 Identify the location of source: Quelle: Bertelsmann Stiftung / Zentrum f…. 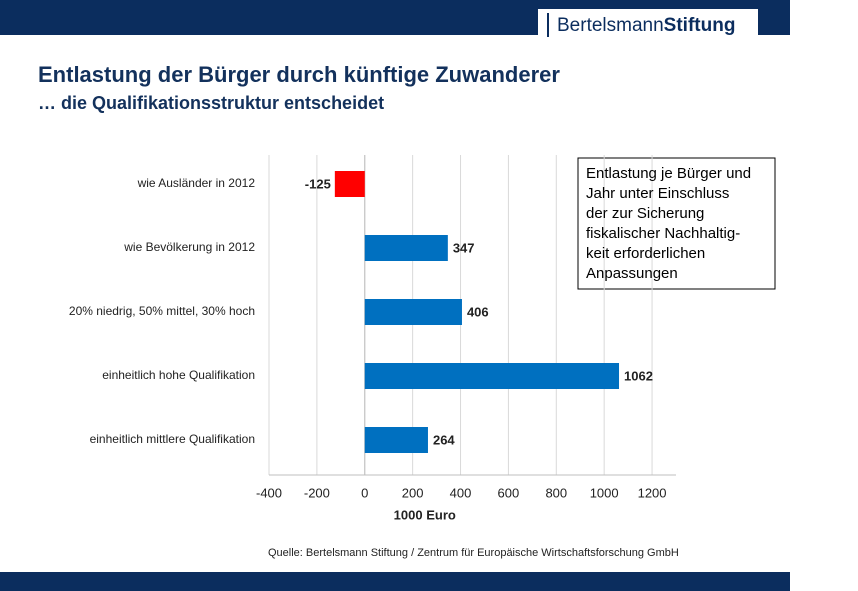
(473, 553).